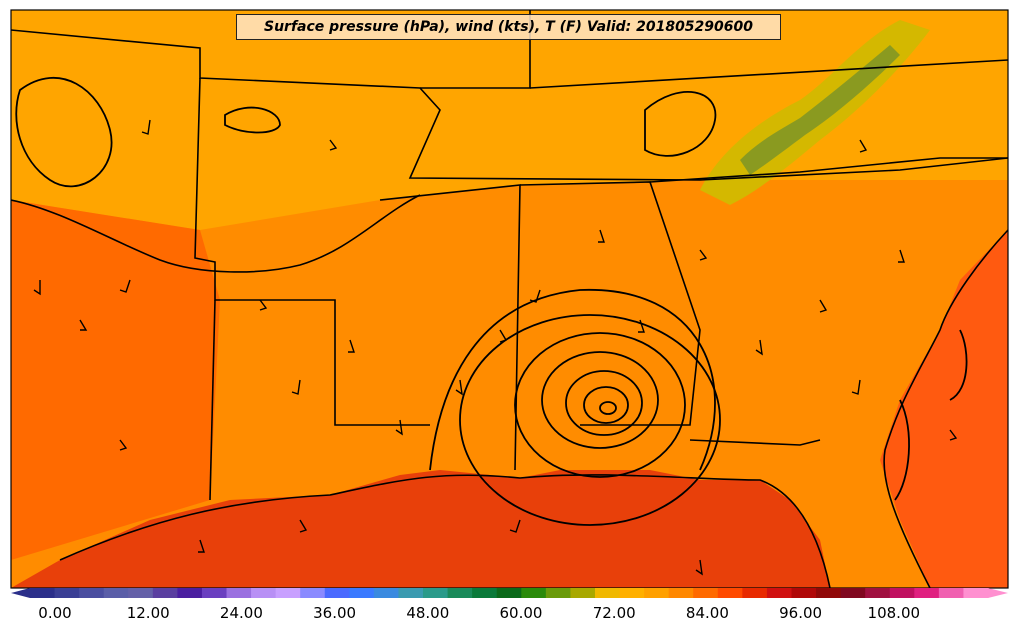 This screenshot has height=633, width=1018. I want to click on colorbar-tick-label: 96.00, so click(800, 613).